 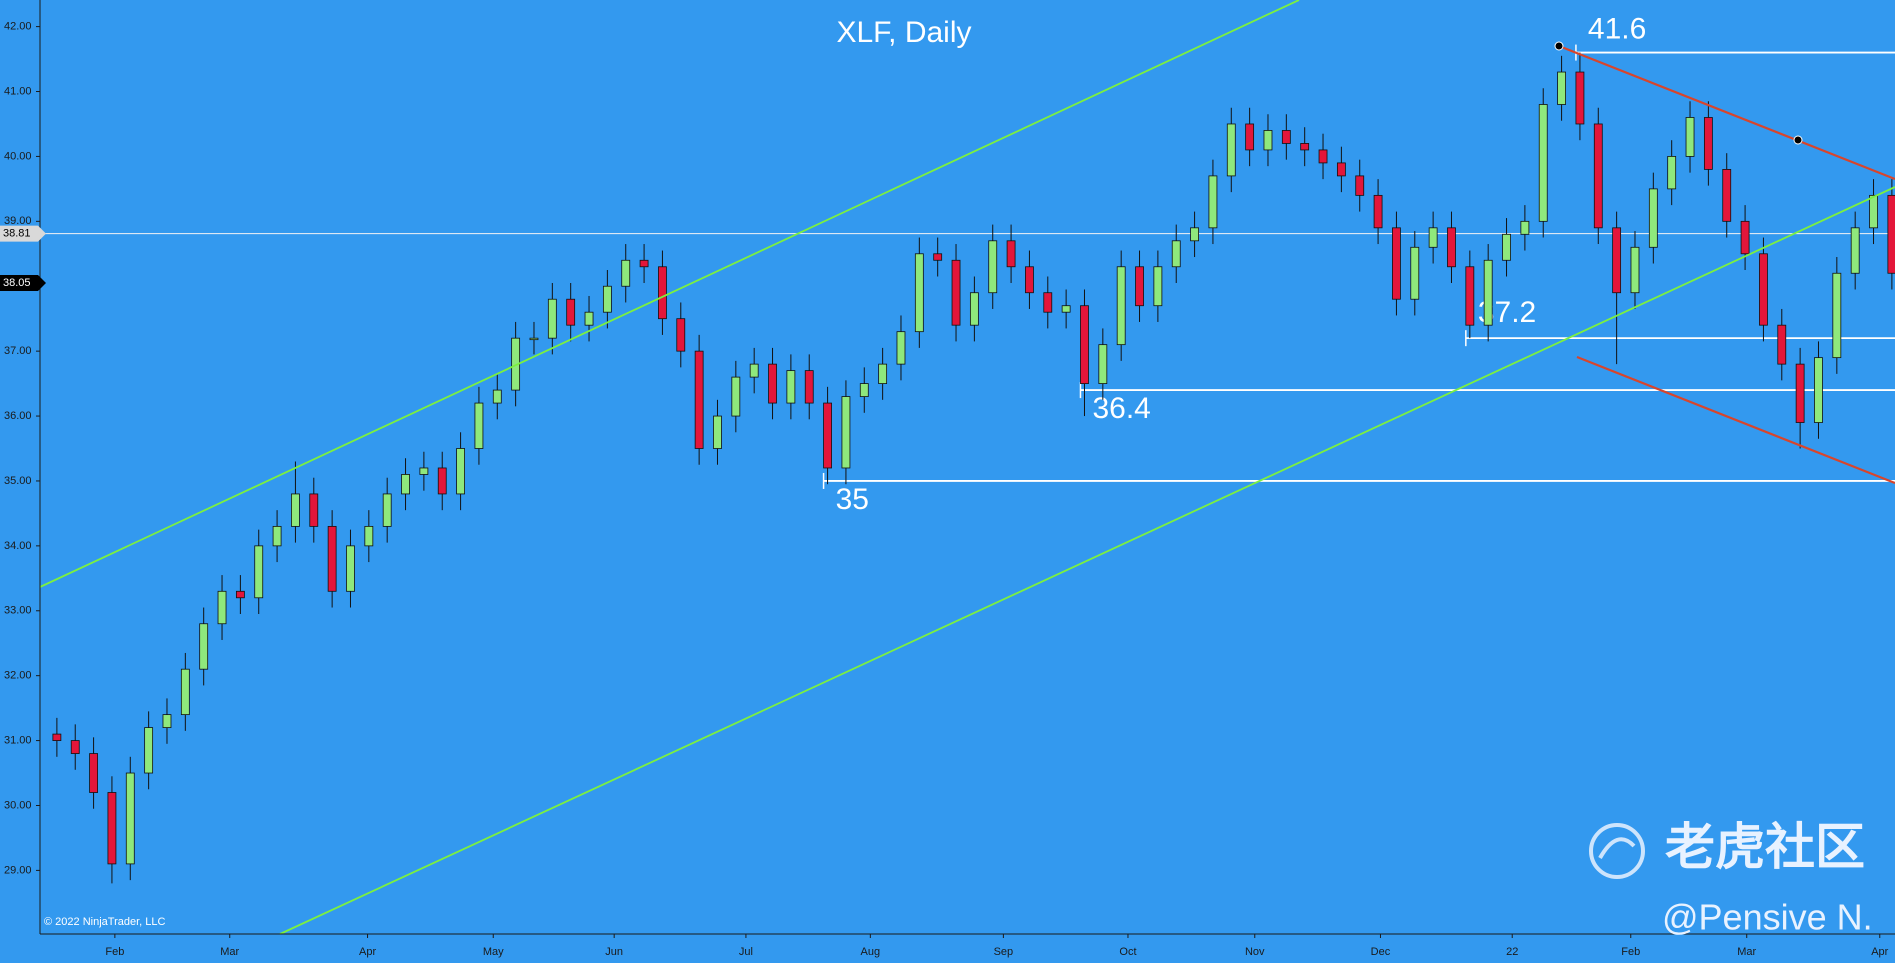 I want to click on chart-title: XLF, Daily, so click(x=903, y=32).